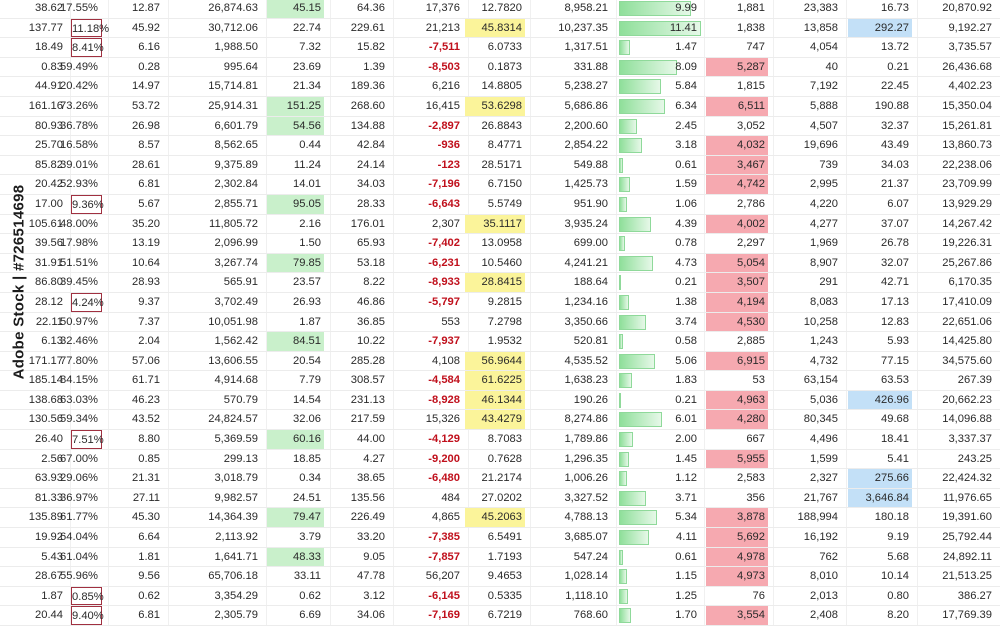 Image resolution: width=1000 pixels, height=626 pixels. Describe the element at coordinates (367, 517) in the screenshot. I see `cell-col-f: 226.49` at that location.